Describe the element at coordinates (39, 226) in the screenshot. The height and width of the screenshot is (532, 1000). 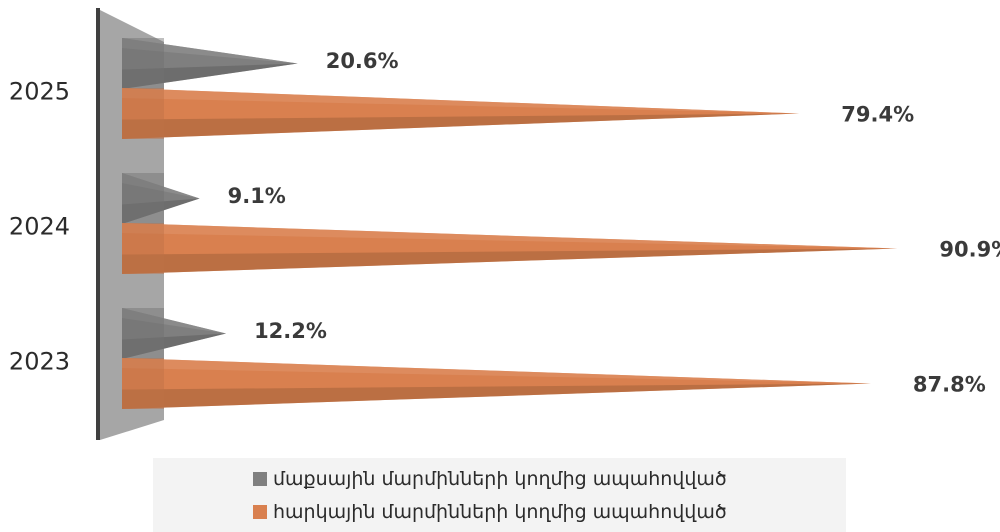
I see `y-tick-label-2024: 2024` at that location.